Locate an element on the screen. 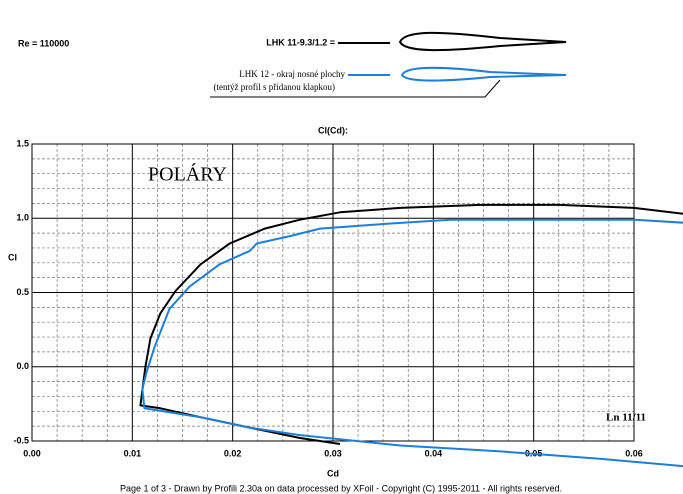 The image size is (683, 494). corner-label: Ln 11/11 is located at coordinates (626, 418).